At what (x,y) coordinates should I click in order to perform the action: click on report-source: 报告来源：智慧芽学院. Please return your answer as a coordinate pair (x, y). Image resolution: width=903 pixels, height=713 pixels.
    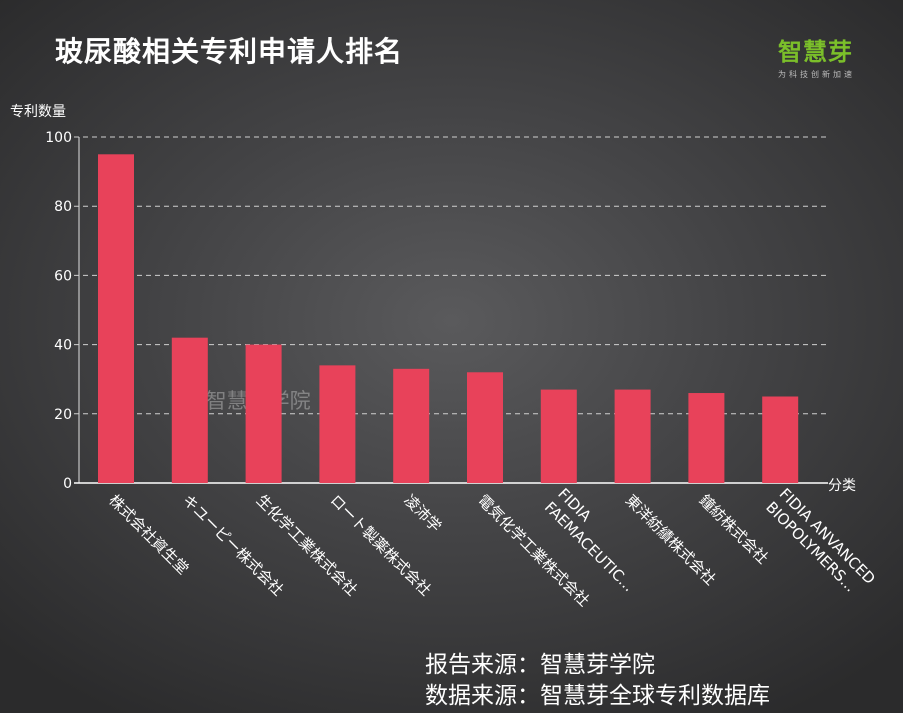
    Looking at the image, I should click on (540, 665).